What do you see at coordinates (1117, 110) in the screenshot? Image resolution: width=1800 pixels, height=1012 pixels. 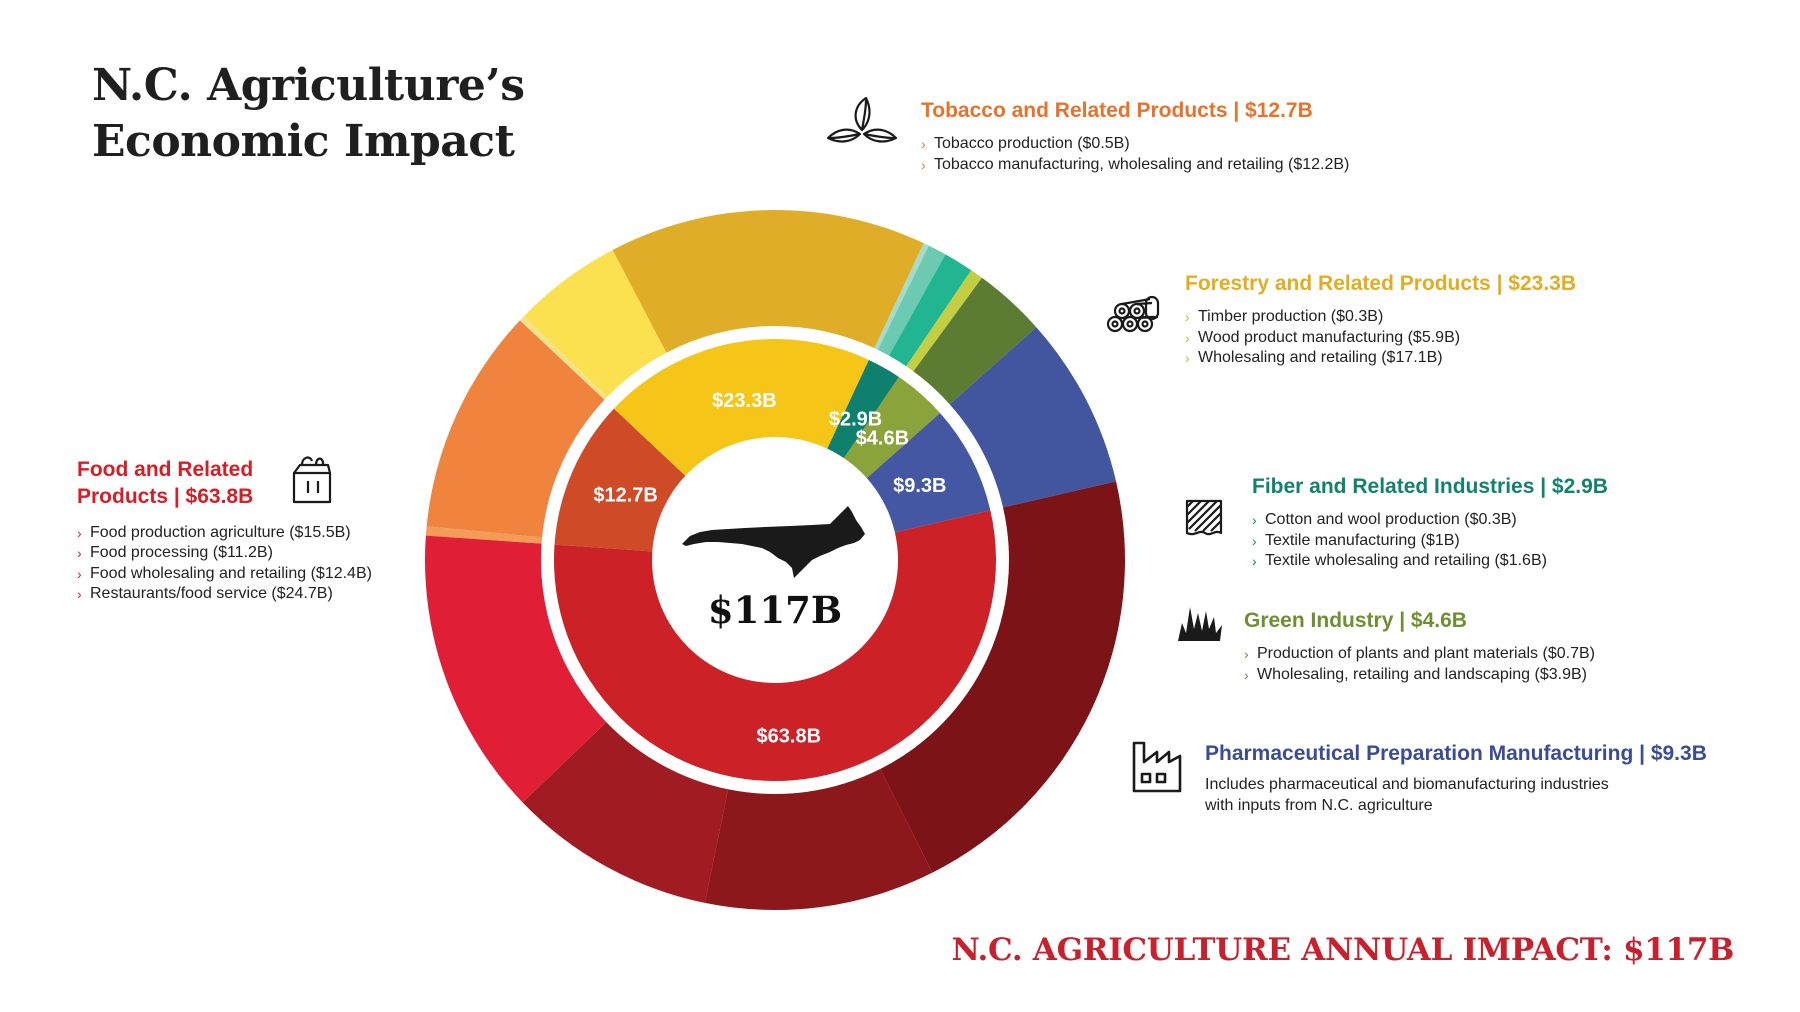 I see `legend-tobacco-title: Tobacco and Related Products | $12.7B` at bounding box center [1117, 110].